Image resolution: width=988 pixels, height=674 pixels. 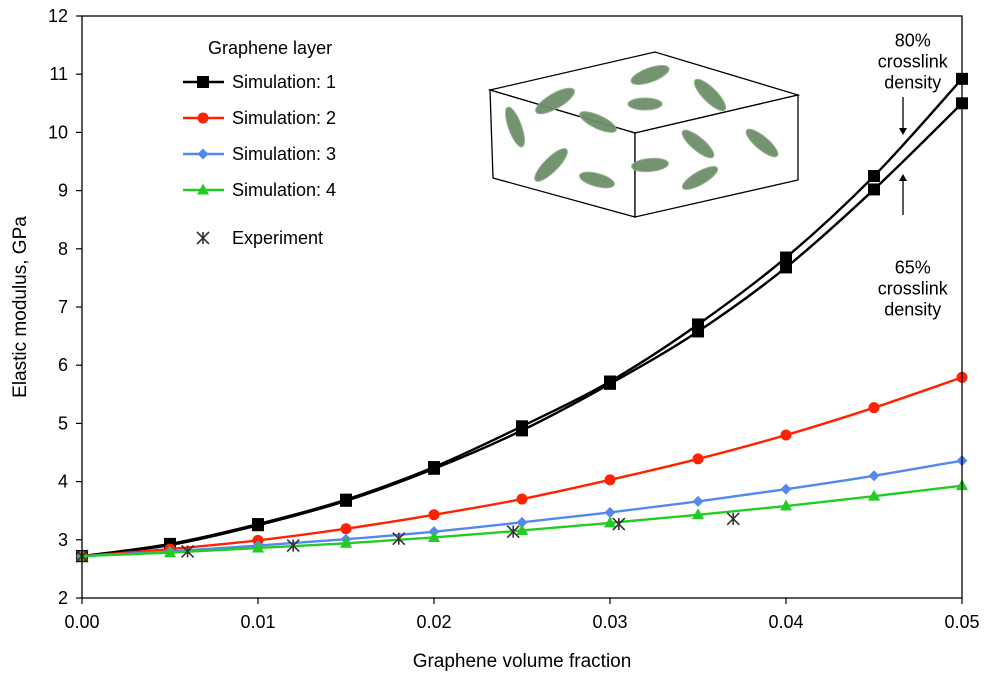 What do you see at coordinates (58, 16) in the screenshot?
I see `y-tick-label-11: 12` at bounding box center [58, 16].